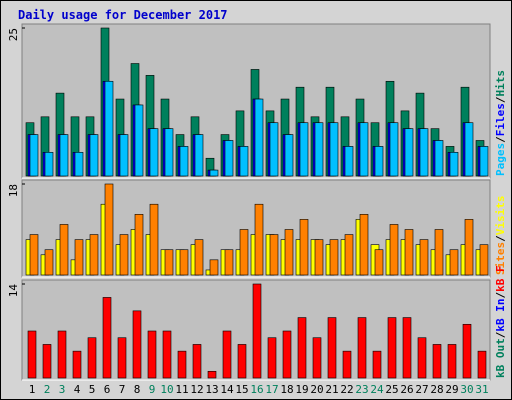 The width and height of the screenshot is (512, 400). Describe the element at coordinates (500, 159) in the screenshot. I see `legend-entry: Pages` at that location.